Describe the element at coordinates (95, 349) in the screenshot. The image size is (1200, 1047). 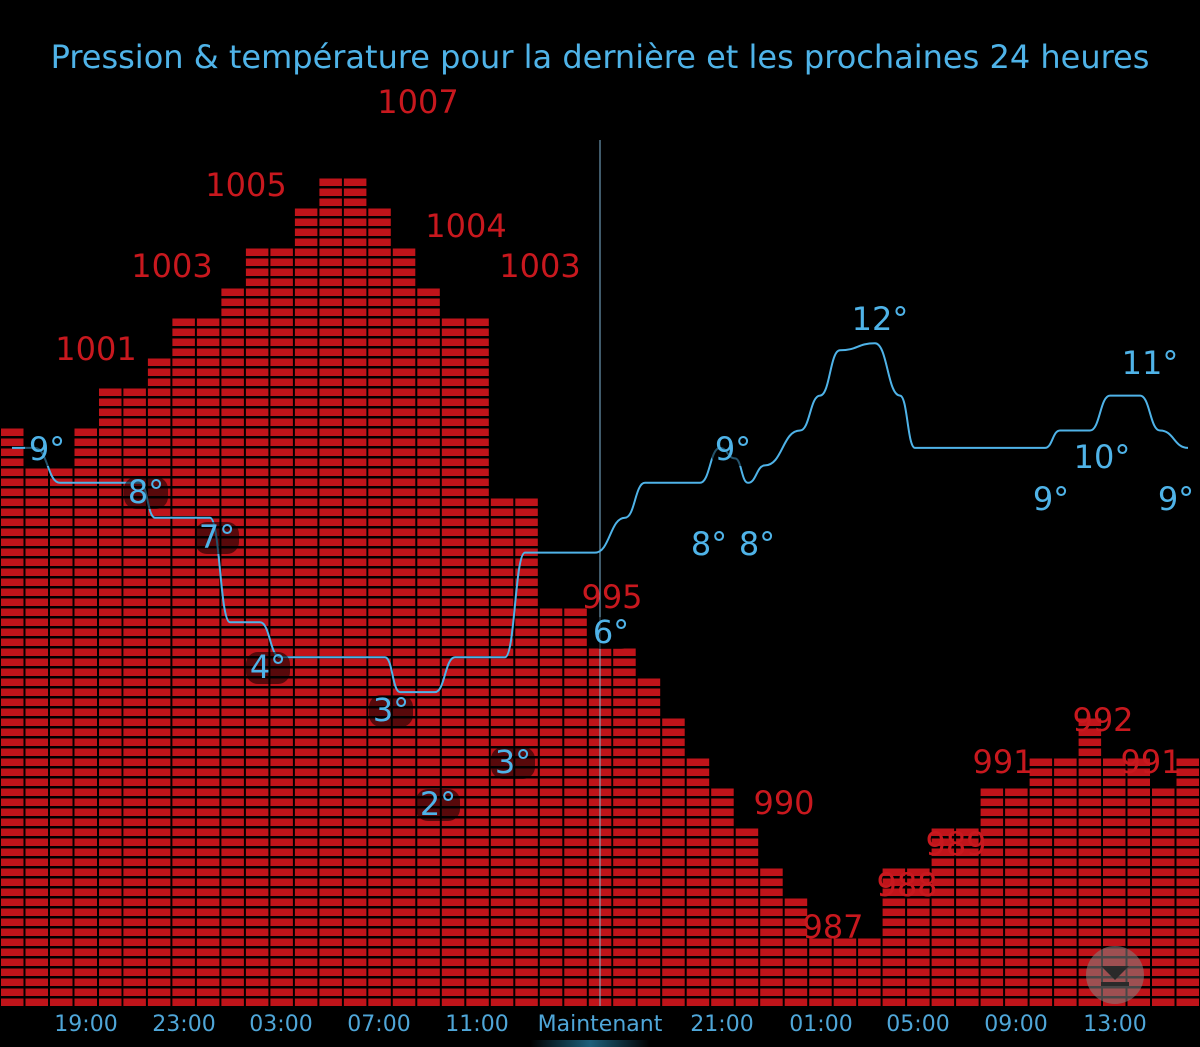
I see `pressure-label: 1001` at that location.